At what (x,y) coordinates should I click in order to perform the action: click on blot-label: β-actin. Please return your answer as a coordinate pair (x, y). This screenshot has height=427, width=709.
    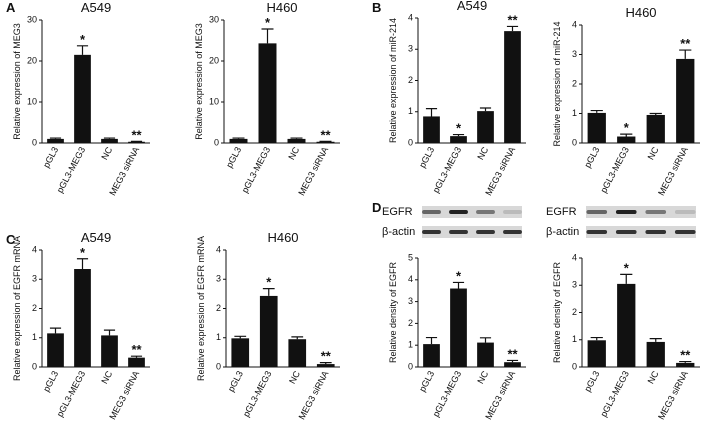
    Looking at the image, I should click on (398, 232).